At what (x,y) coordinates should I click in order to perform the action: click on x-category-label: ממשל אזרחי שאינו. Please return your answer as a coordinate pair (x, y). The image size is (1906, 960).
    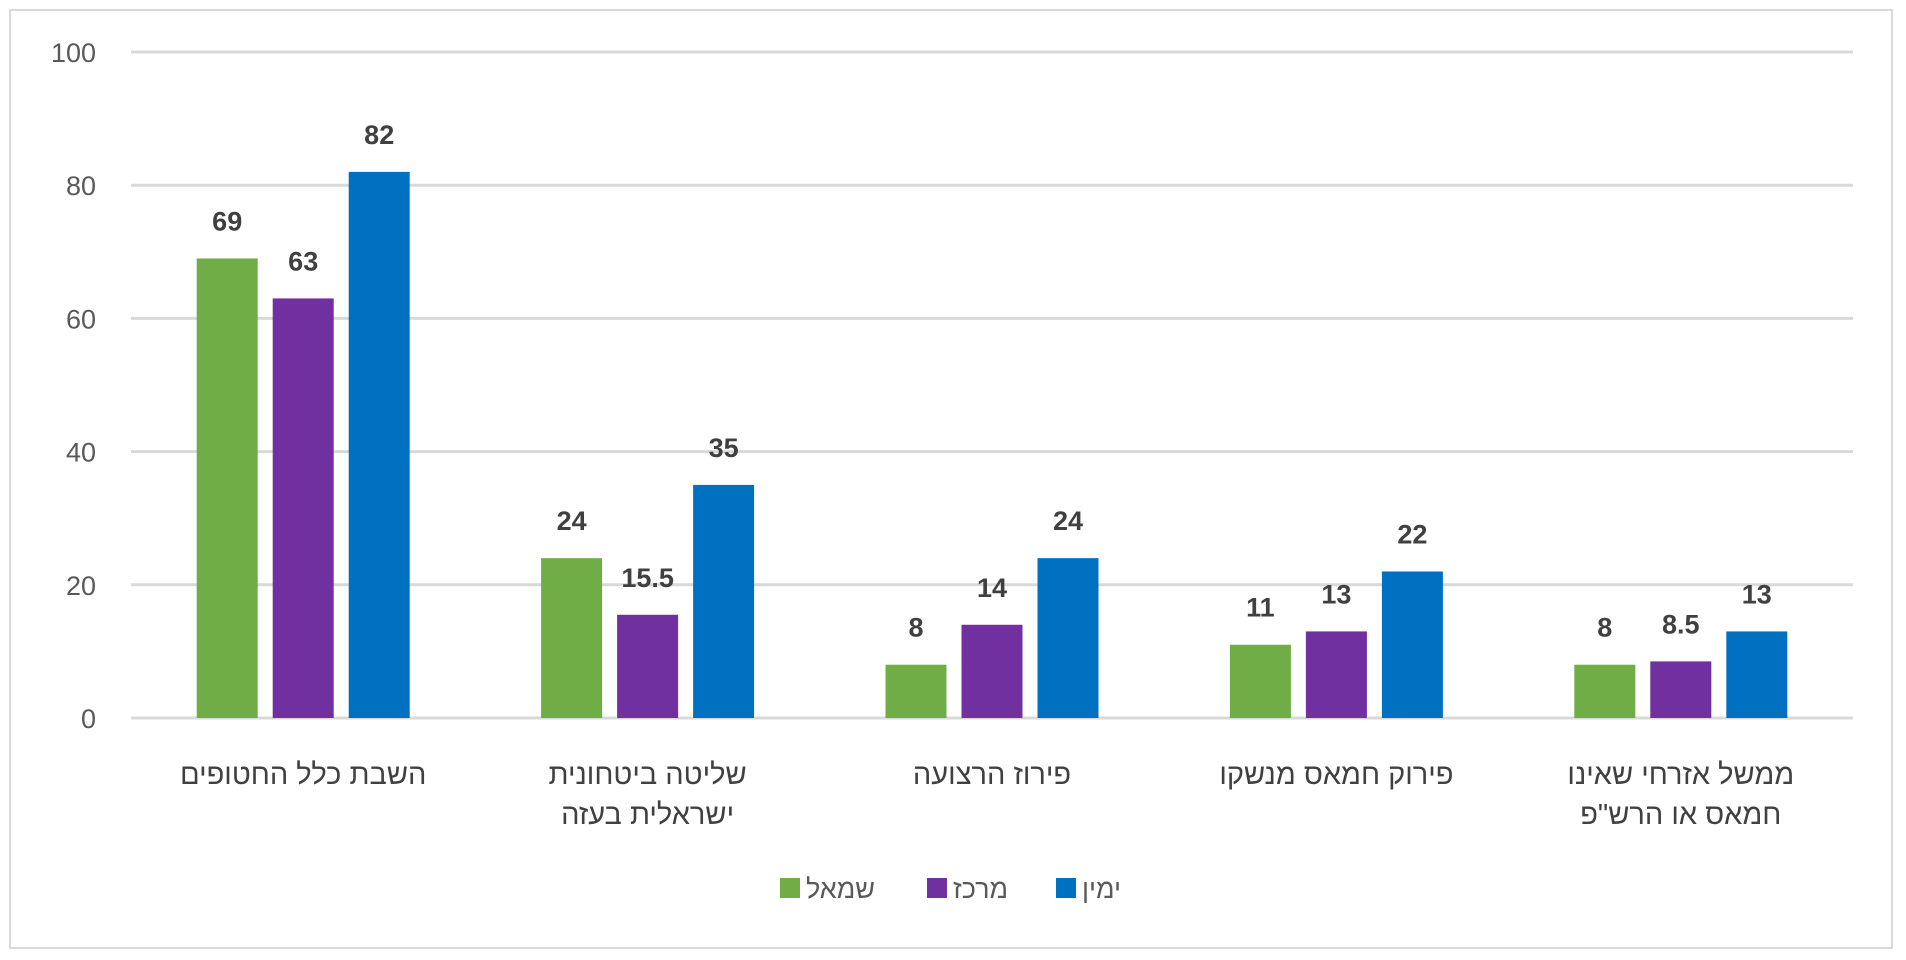
    Looking at the image, I should click on (1680, 775).